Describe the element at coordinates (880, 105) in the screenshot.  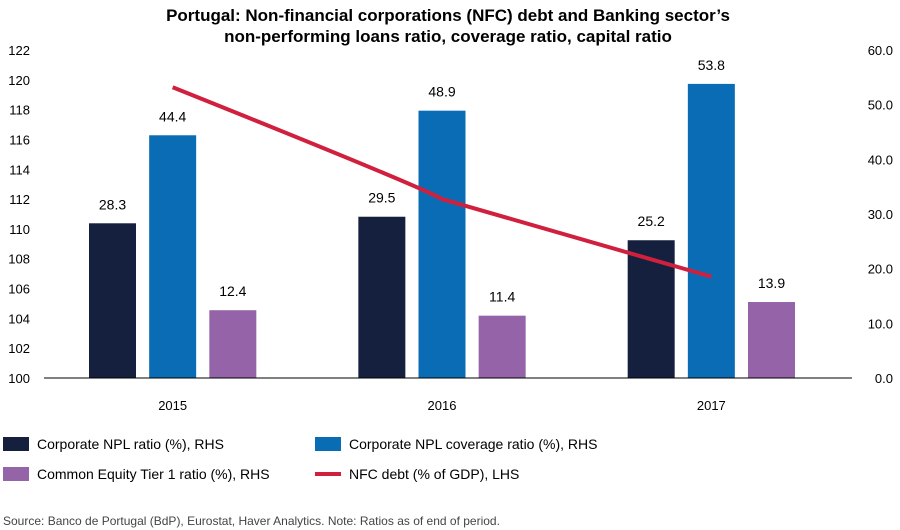
I see `right-axis-tick-50-0: 50.0` at that location.